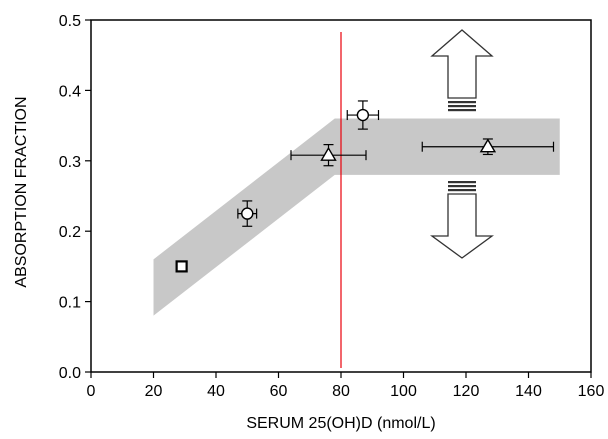  Describe the element at coordinates (216, 391) in the screenshot. I see `x-tick-label: 40` at that location.